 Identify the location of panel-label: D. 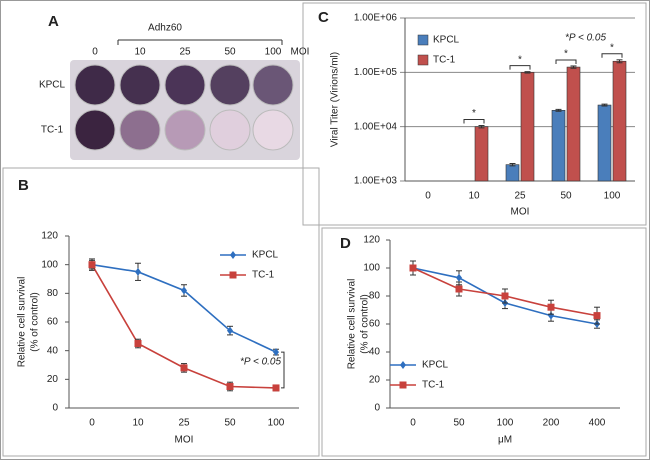
(345, 243).